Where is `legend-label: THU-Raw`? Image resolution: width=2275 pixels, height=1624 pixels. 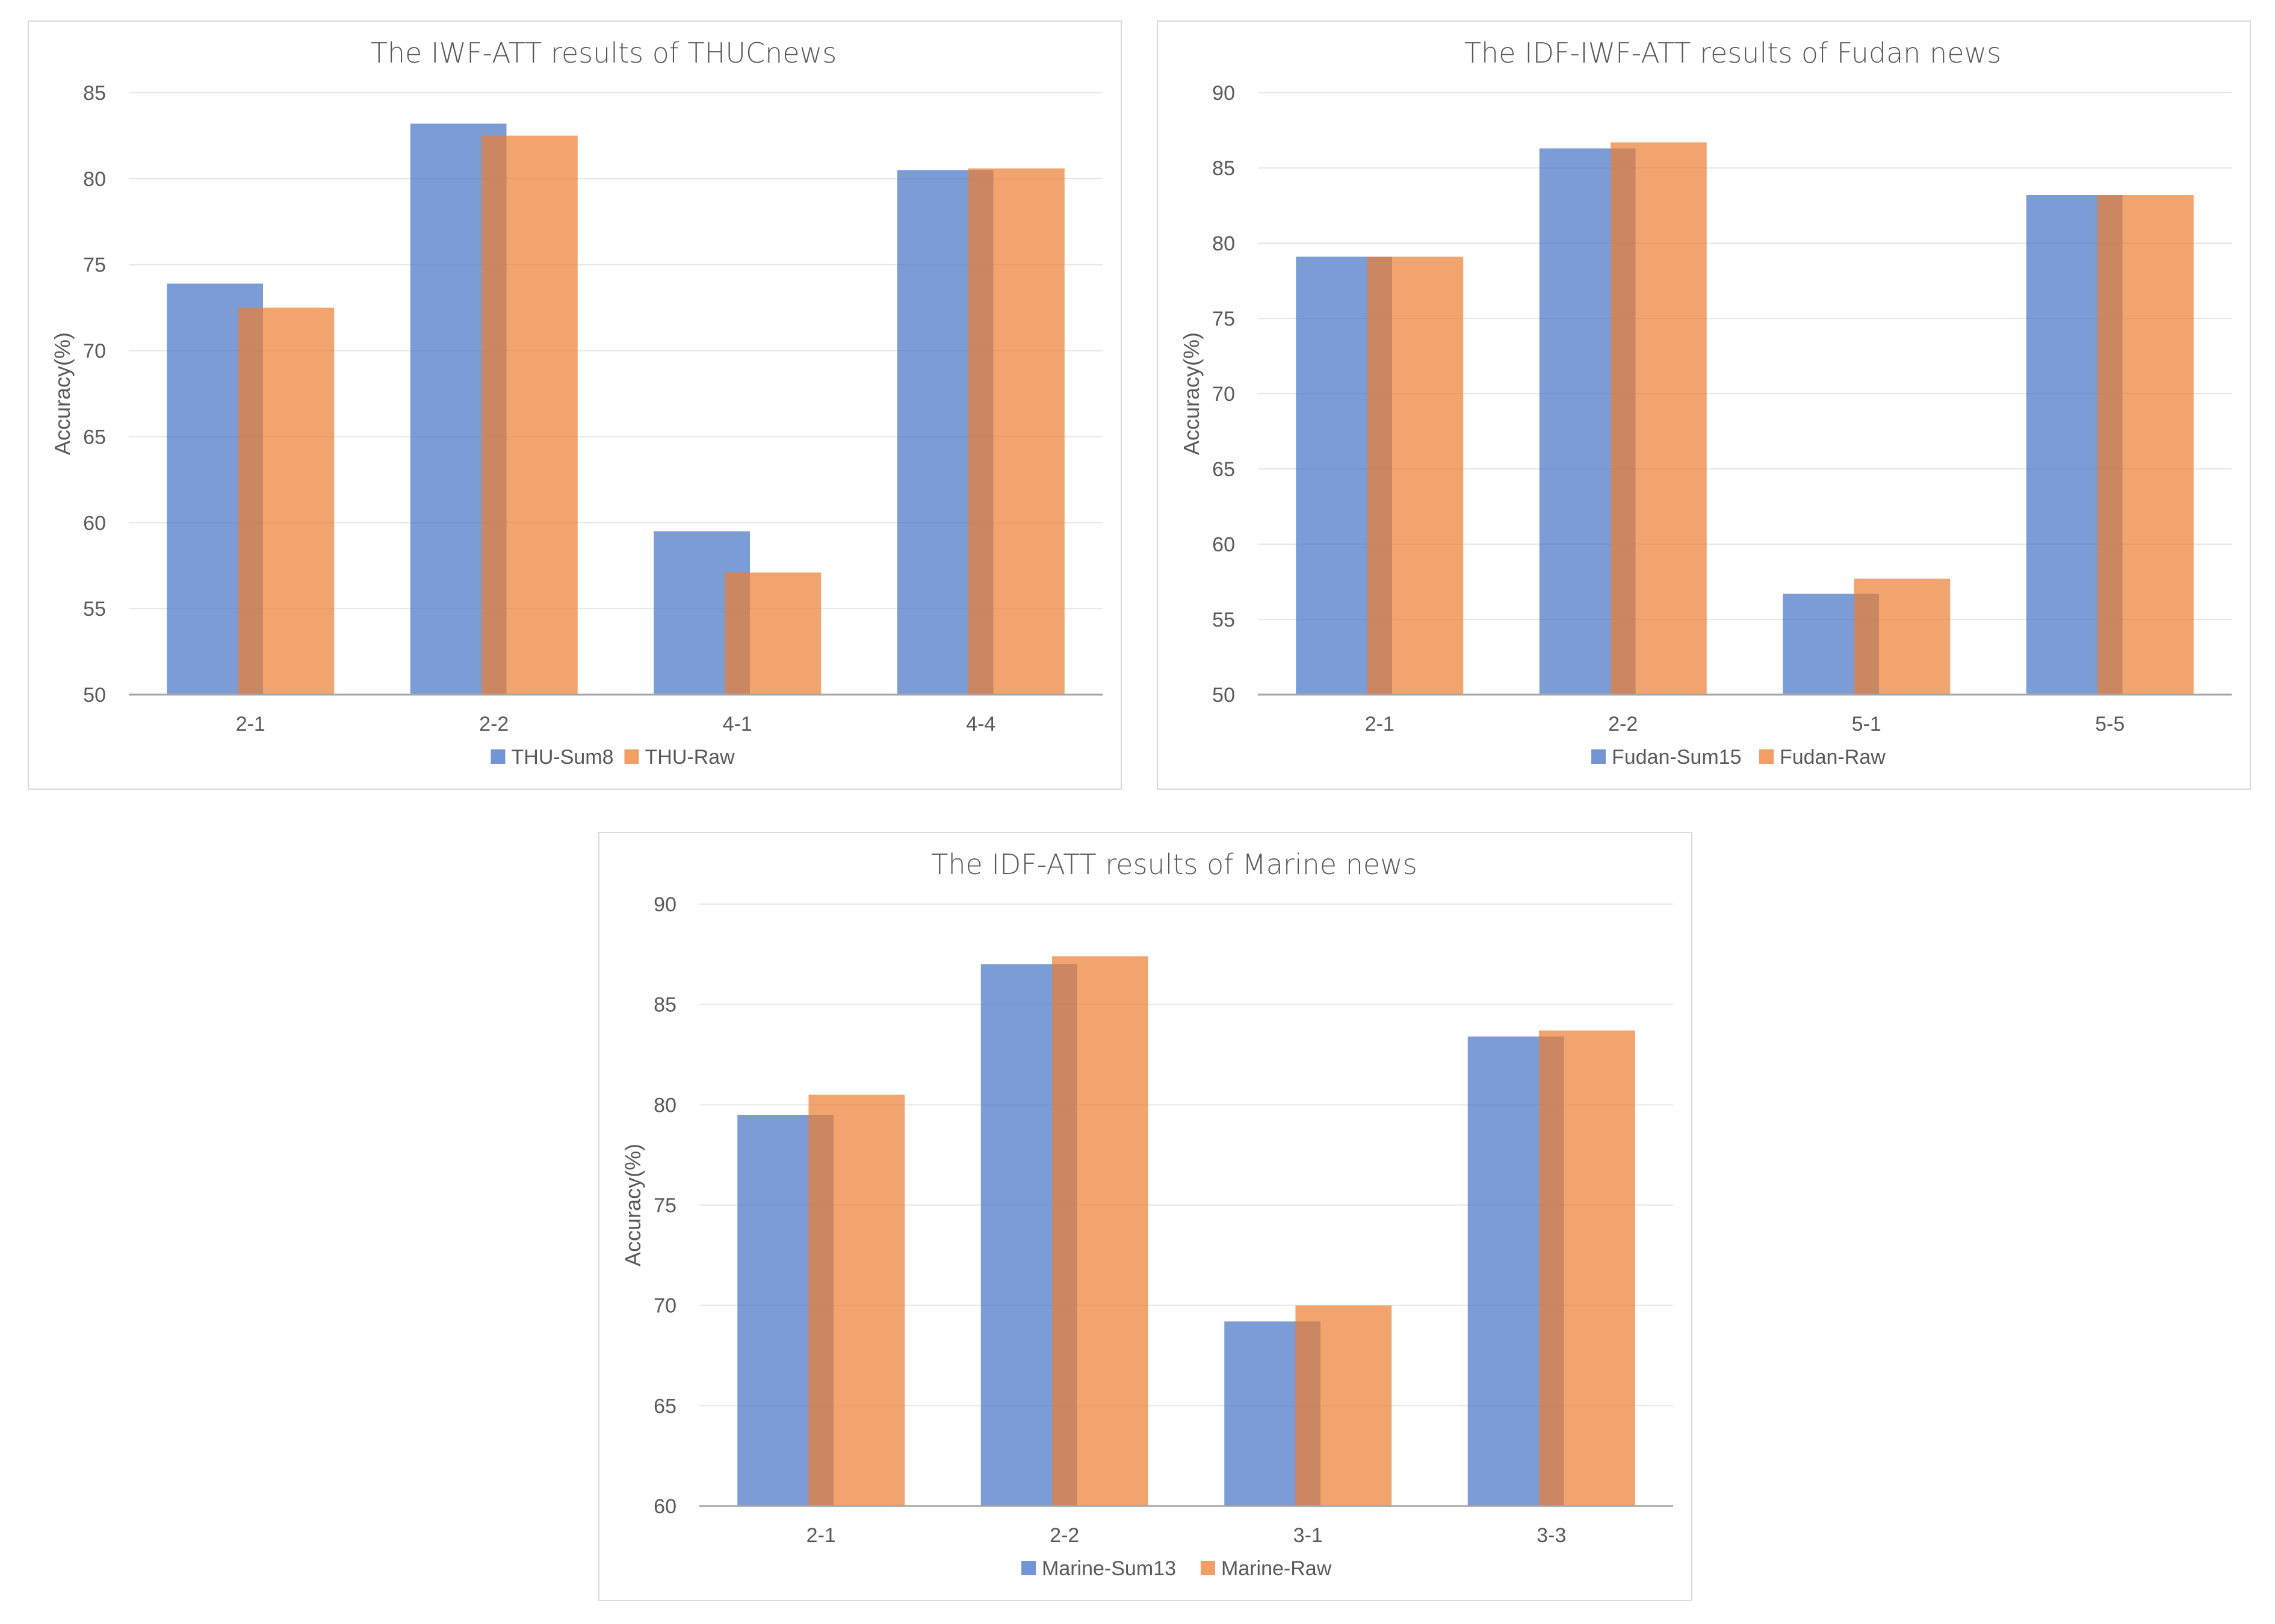 legend-label: THU-Raw is located at coordinates (690, 758).